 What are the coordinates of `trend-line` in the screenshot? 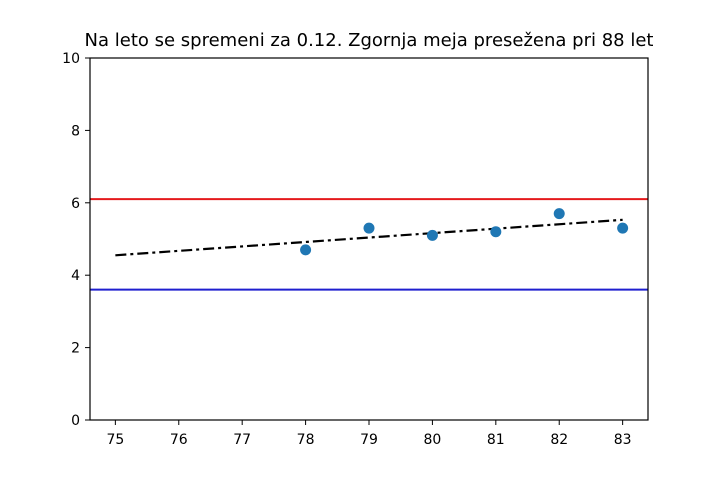 It's located at (369, 237).